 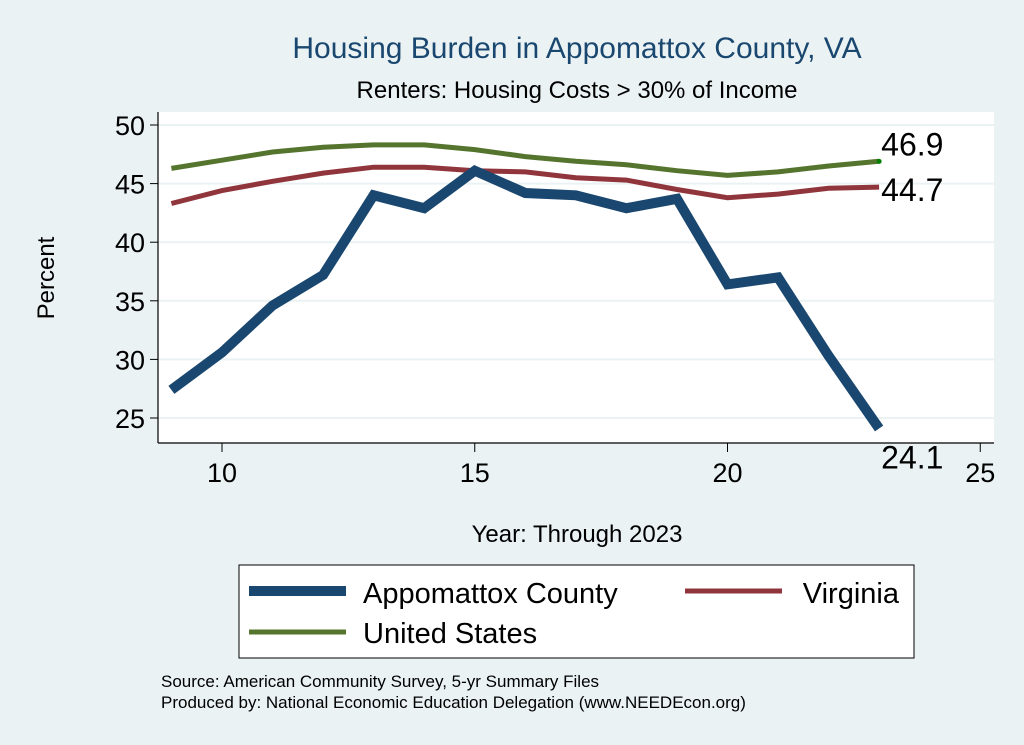 What do you see at coordinates (576, 48) in the screenshot?
I see `chart-title: Housing Burden in Appomattox County, VA` at bounding box center [576, 48].